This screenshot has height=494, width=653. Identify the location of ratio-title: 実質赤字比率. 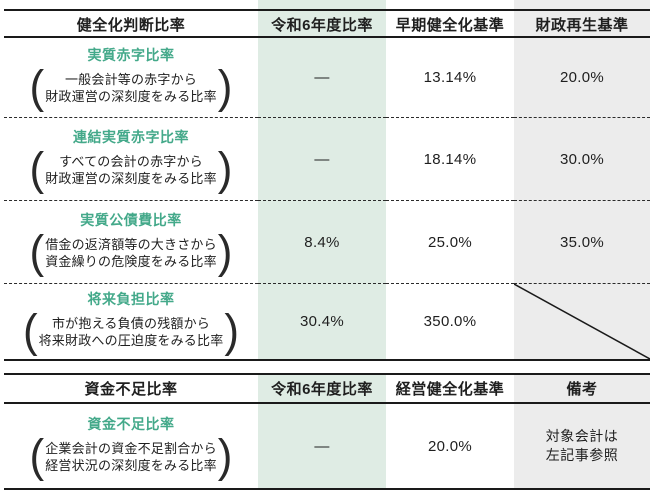
(131, 55).